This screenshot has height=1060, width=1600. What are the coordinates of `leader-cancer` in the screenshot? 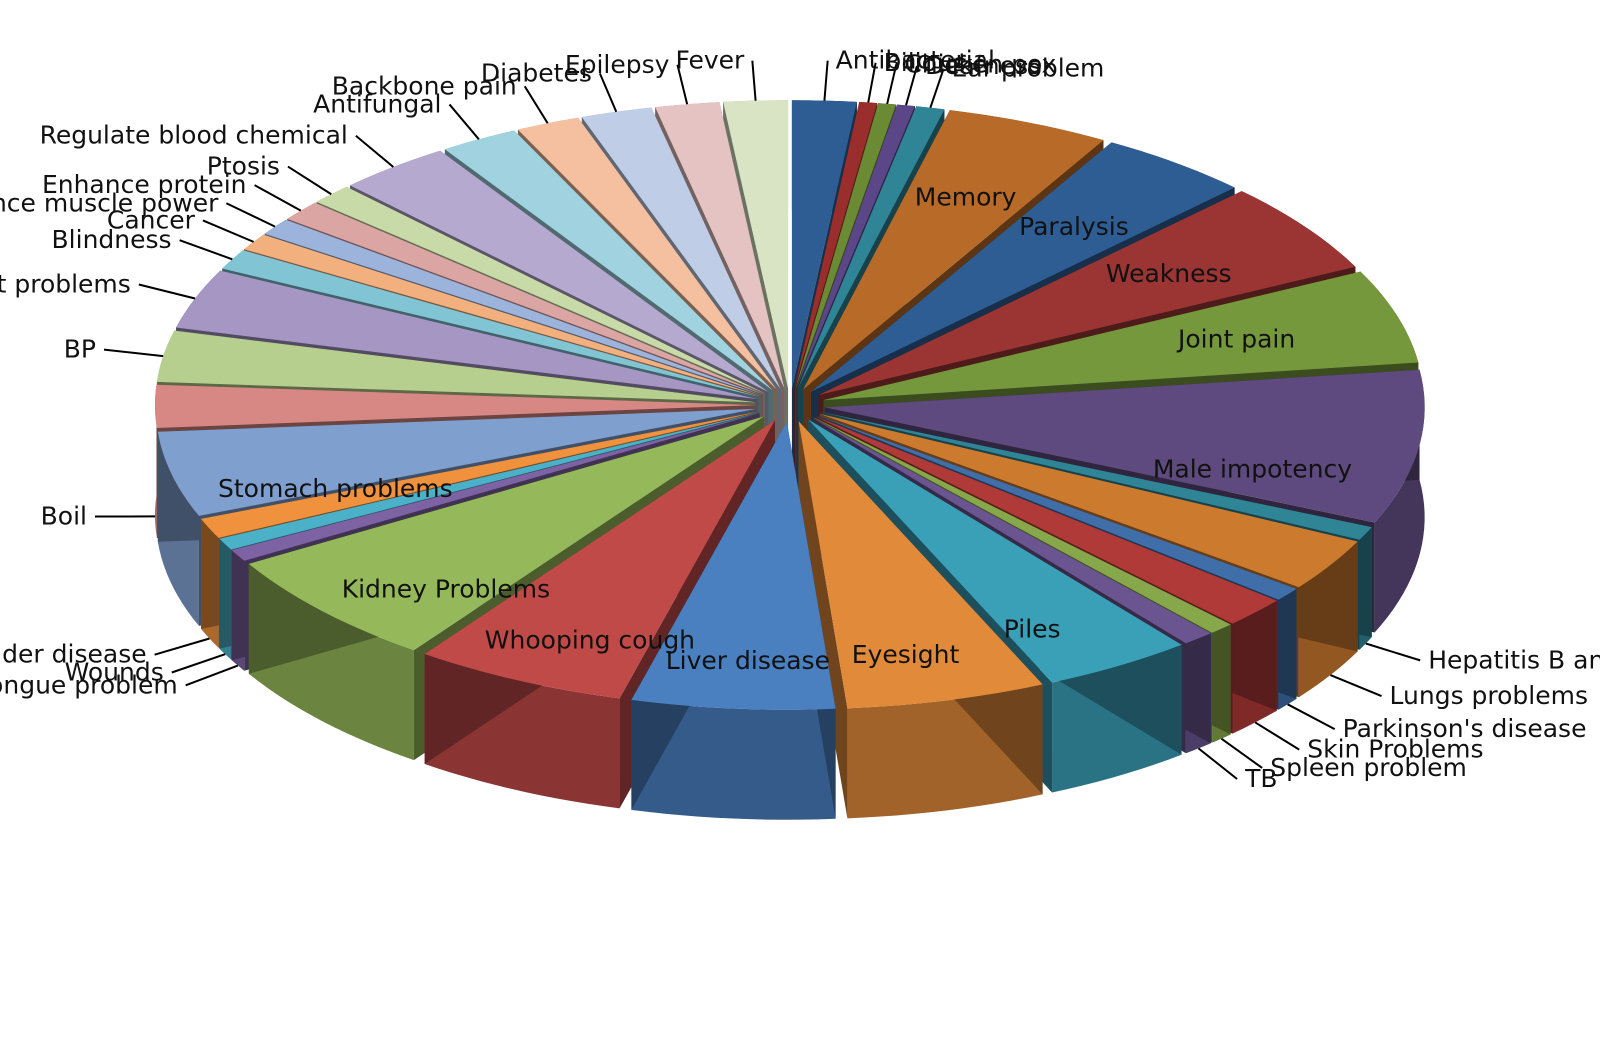 It's located at (228, 231).